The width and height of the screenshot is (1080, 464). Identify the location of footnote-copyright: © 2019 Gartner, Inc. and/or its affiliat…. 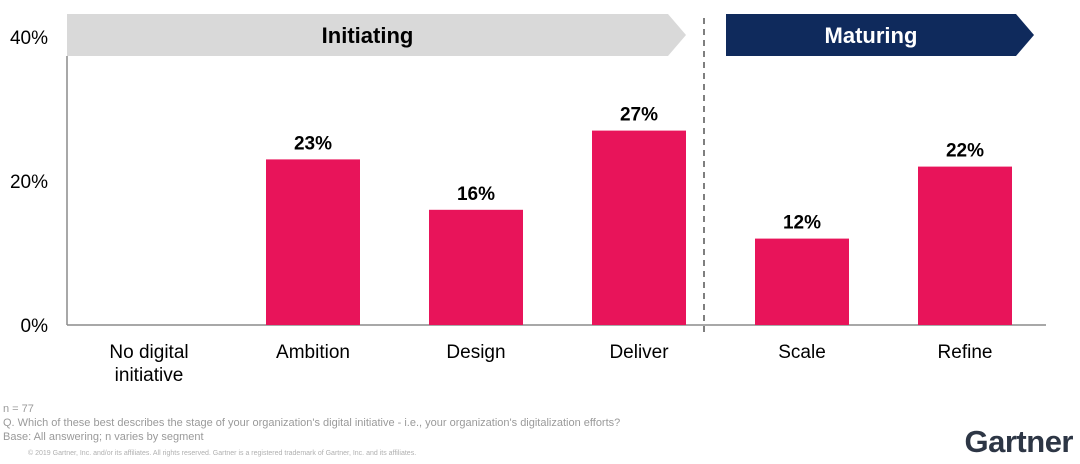
(222, 453).